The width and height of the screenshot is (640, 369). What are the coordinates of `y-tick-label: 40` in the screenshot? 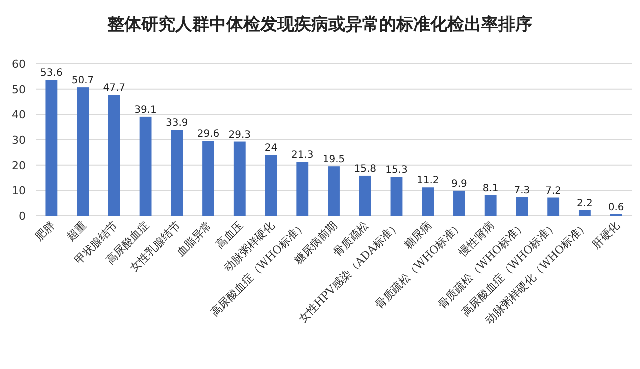 It's located at (19, 115).